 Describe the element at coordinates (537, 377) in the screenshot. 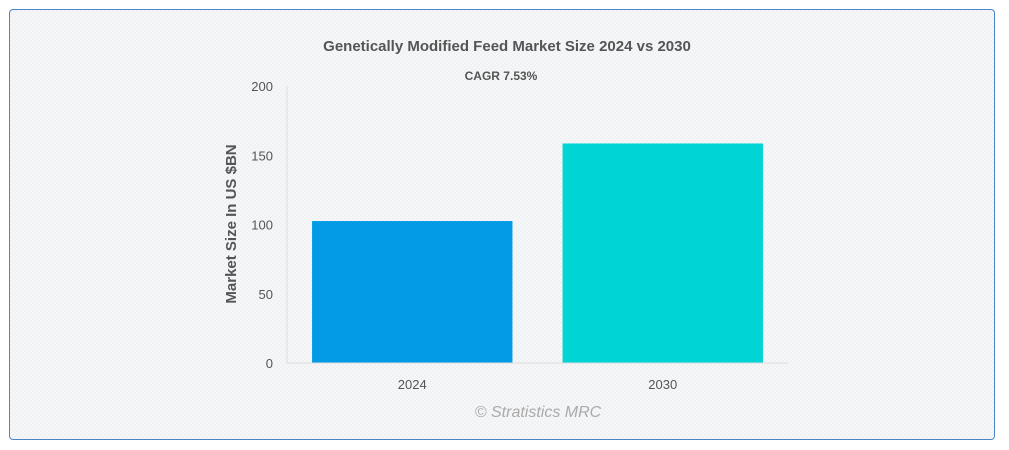

I see `x-axis: 2024 2030` at that location.